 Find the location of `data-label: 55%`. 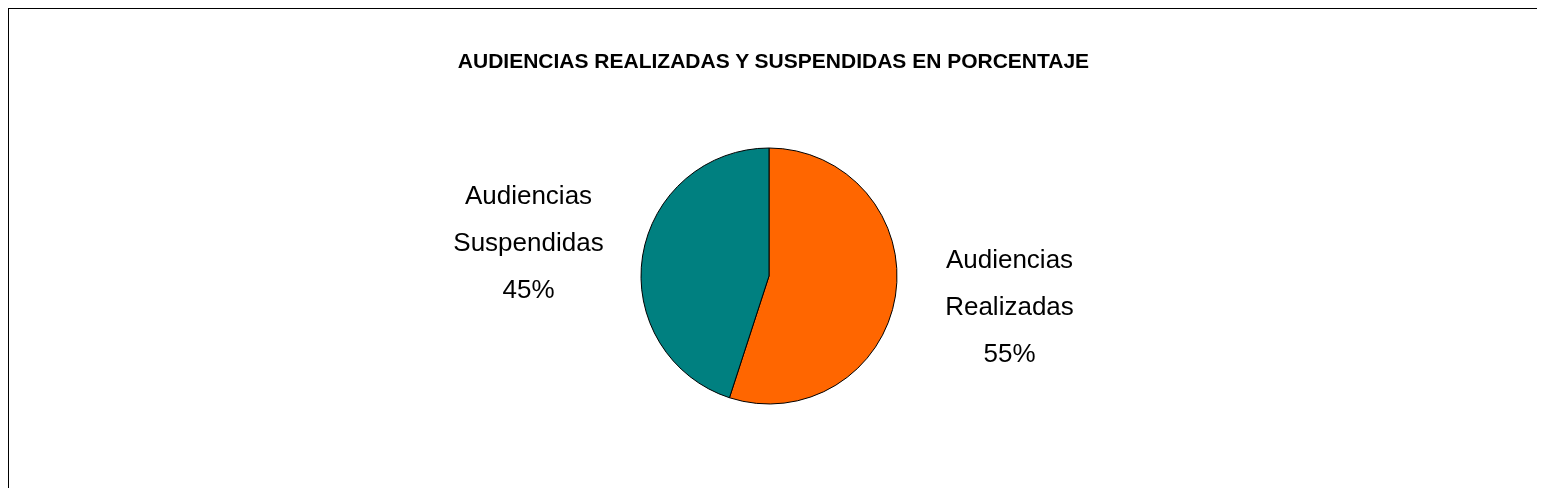

data-label: 55% is located at coordinates (1009, 352).